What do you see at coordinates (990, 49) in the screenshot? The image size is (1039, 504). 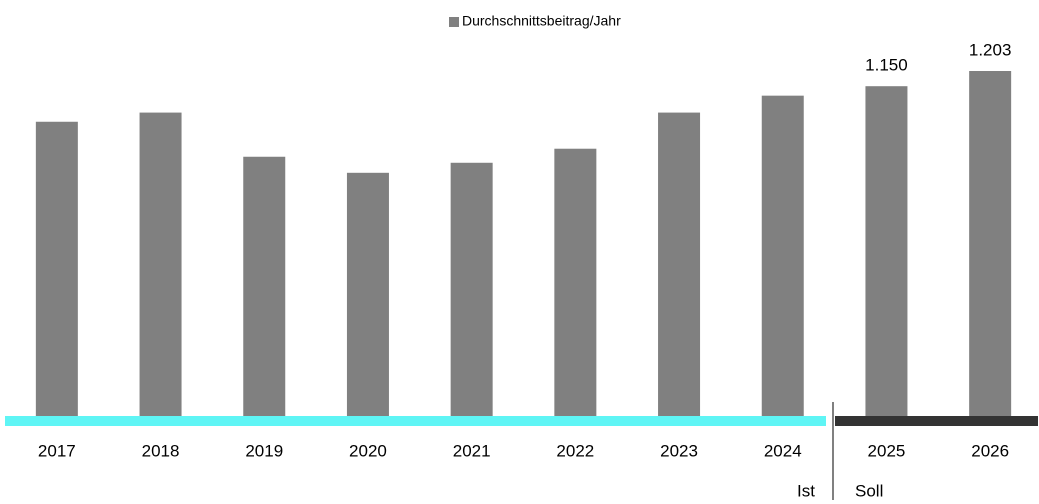 I see `data-label: 1.203` at bounding box center [990, 49].